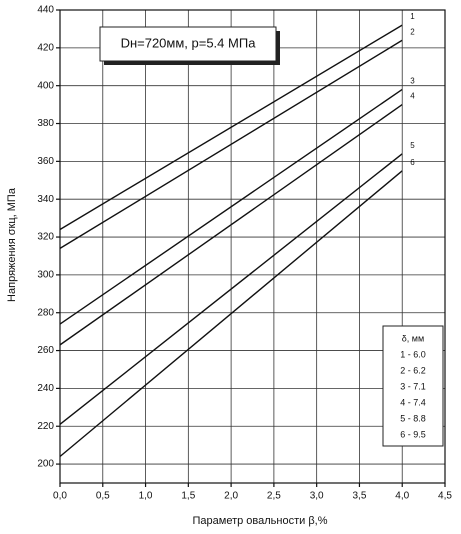 This screenshot has height=534, width=461. What do you see at coordinates (12, 244) in the screenshot?
I see `y-axis-label: Напряжения σкц, МПа` at bounding box center [12, 244].